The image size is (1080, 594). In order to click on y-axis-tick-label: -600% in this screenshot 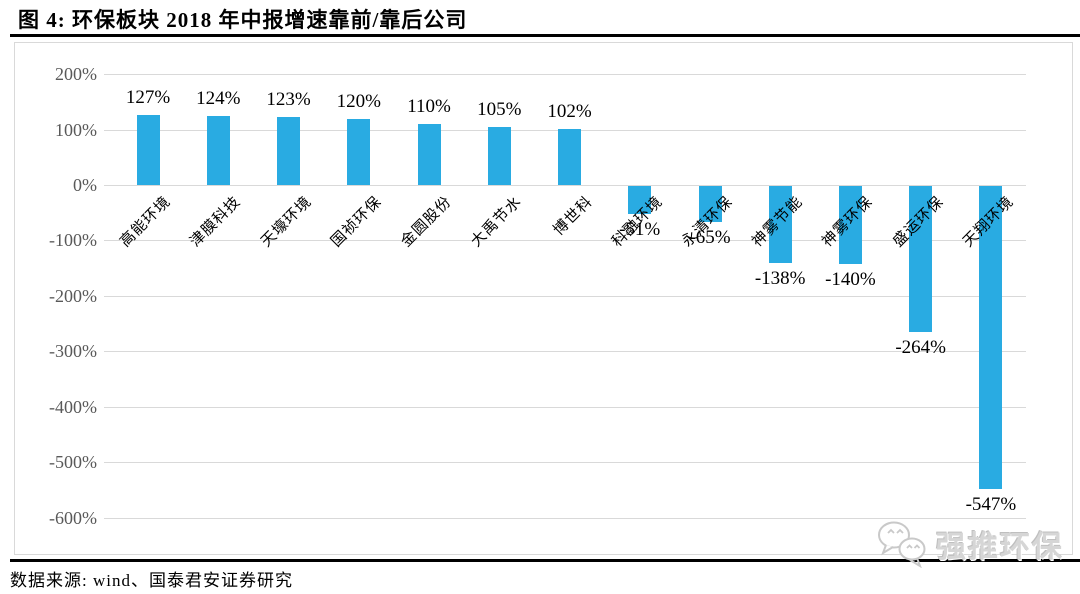, I will do `click(73, 517)`.